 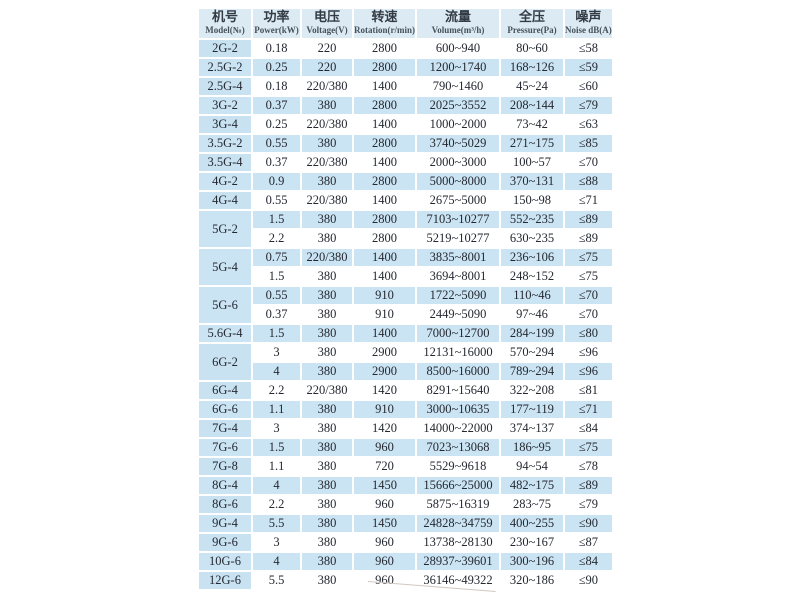 What do you see at coordinates (458, 485) in the screenshot?
I see `volume-cell: 15666~25000` at bounding box center [458, 485].